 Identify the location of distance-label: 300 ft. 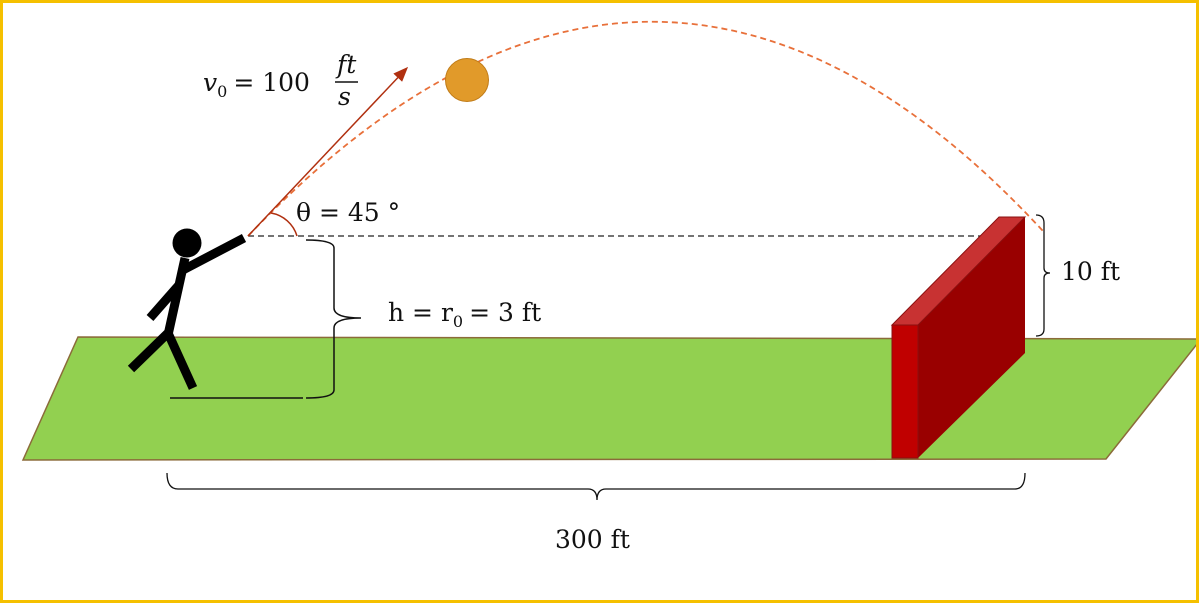
(592, 539).